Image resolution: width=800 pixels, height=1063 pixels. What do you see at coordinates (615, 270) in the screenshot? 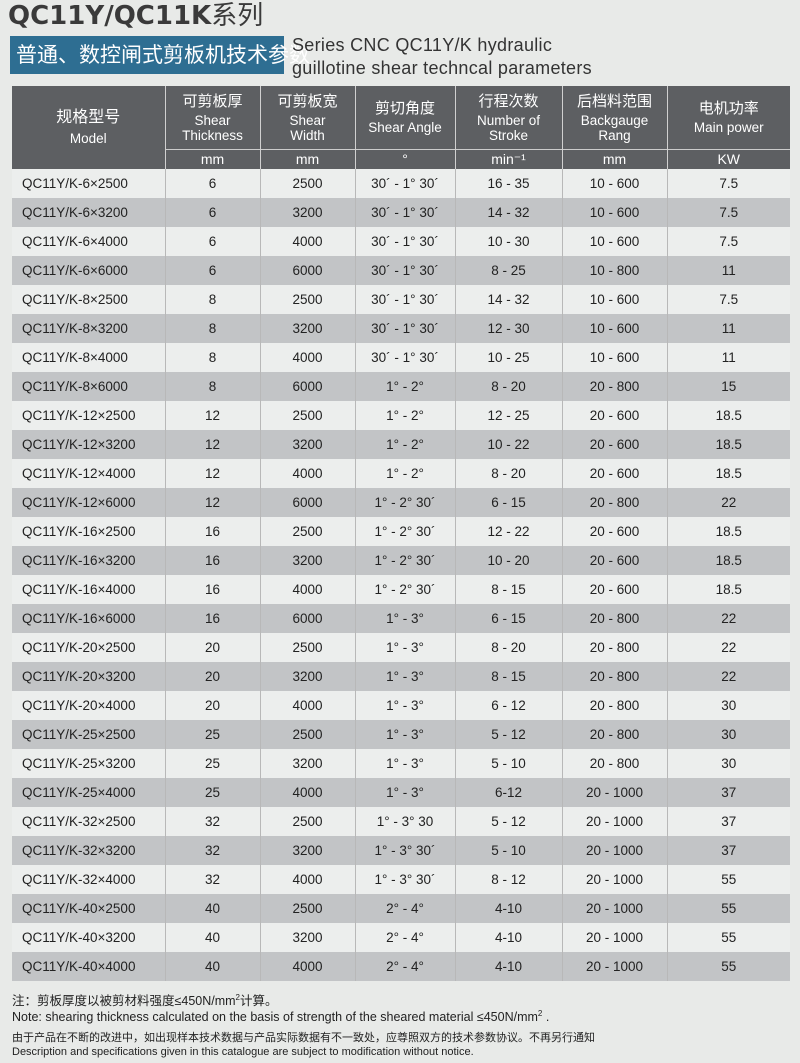
I see `table-cell: 10 - 800` at bounding box center [615, 270].